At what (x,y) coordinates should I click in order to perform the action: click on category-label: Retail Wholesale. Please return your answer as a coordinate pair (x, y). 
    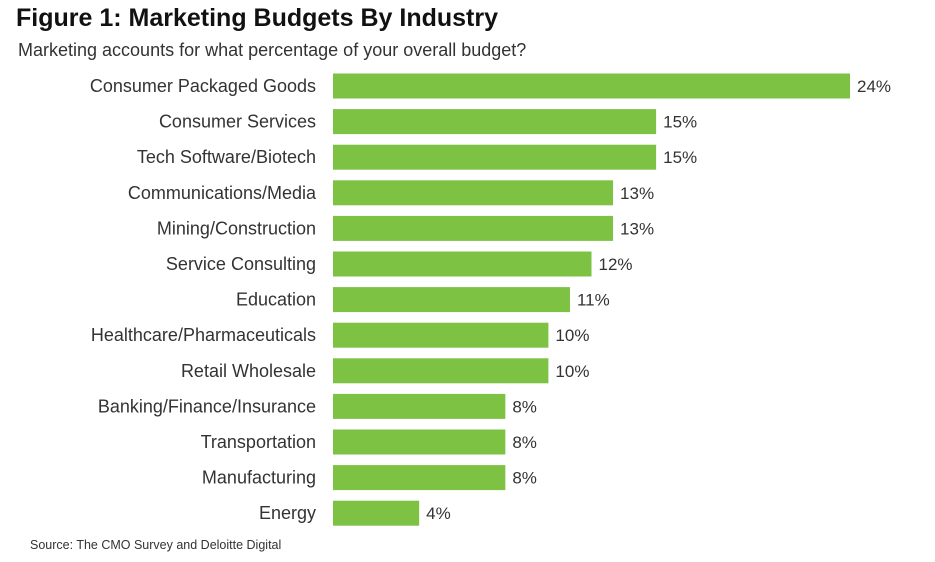
    Looking at the image, I should click on (248, 371).